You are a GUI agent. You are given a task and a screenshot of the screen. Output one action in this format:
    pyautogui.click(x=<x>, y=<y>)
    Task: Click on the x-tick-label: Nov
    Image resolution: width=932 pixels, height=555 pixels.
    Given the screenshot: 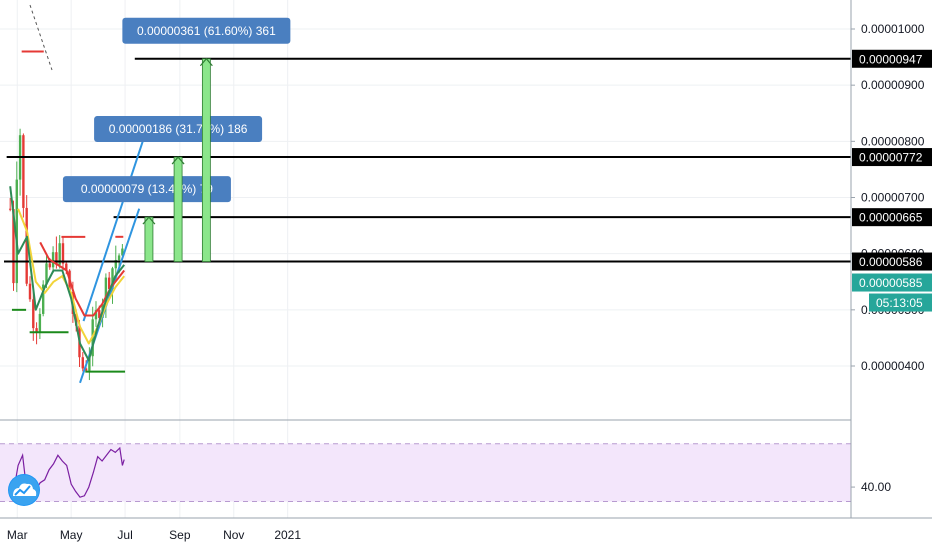 What is the action you would take?
    pyautogui.click(x=233, y=535)
    